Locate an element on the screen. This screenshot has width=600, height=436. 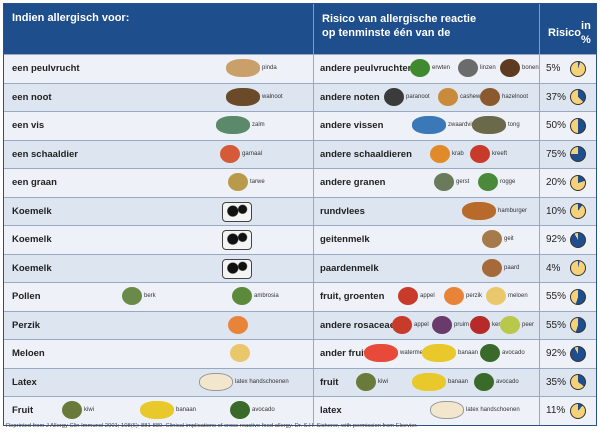
risk-cell: andere peulvruchten erwten linzen bonen is located at coordinates (427, 69).